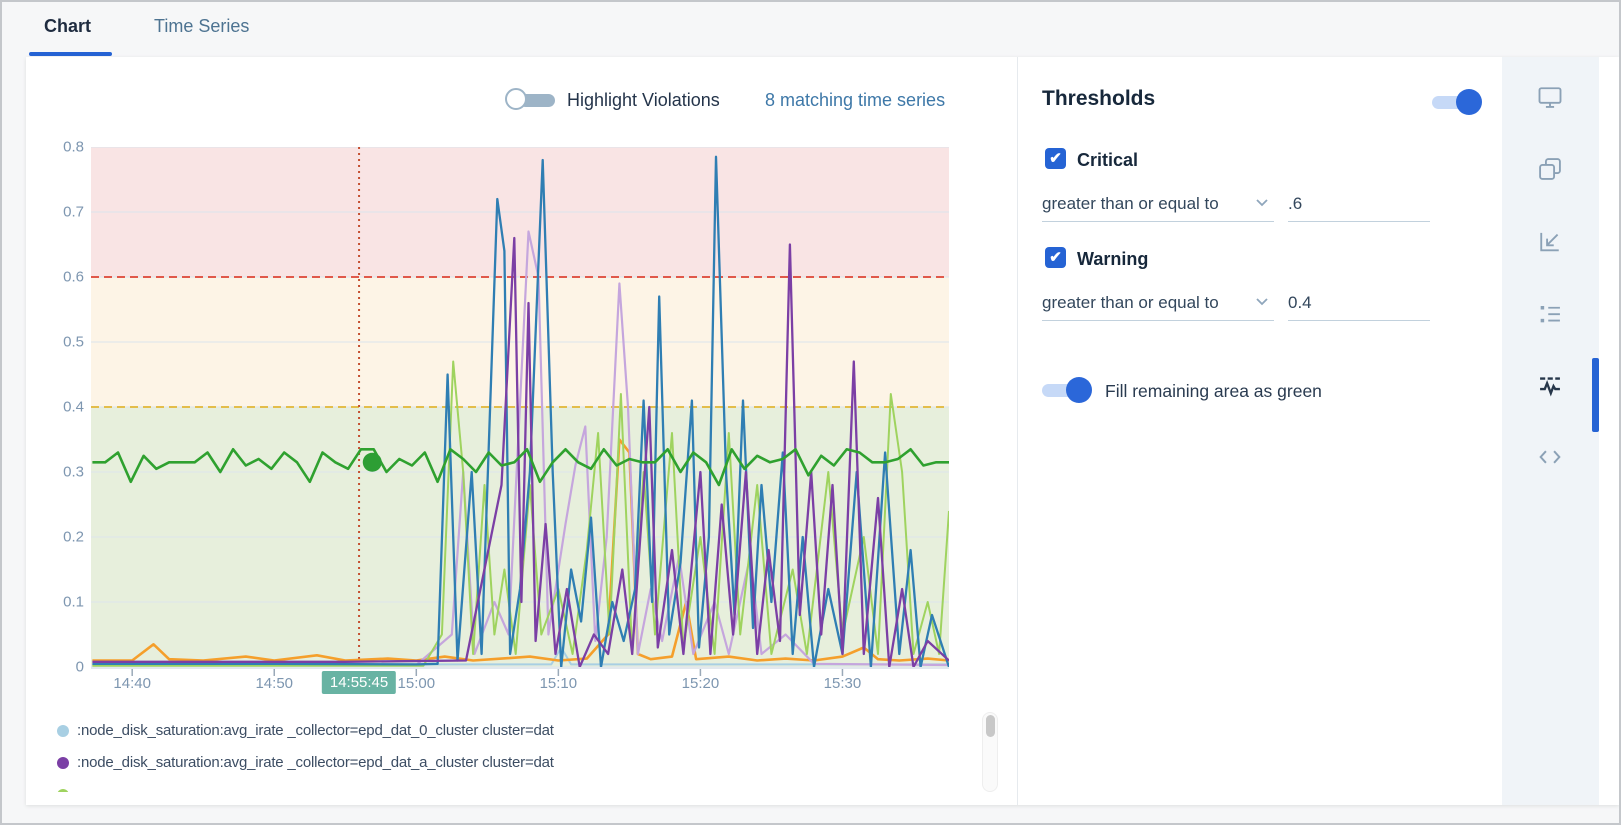 Image resolution: width=1621 pixels, height=825 pixels. I want to click on x-tick-label: 14:50, so click(274, 683).